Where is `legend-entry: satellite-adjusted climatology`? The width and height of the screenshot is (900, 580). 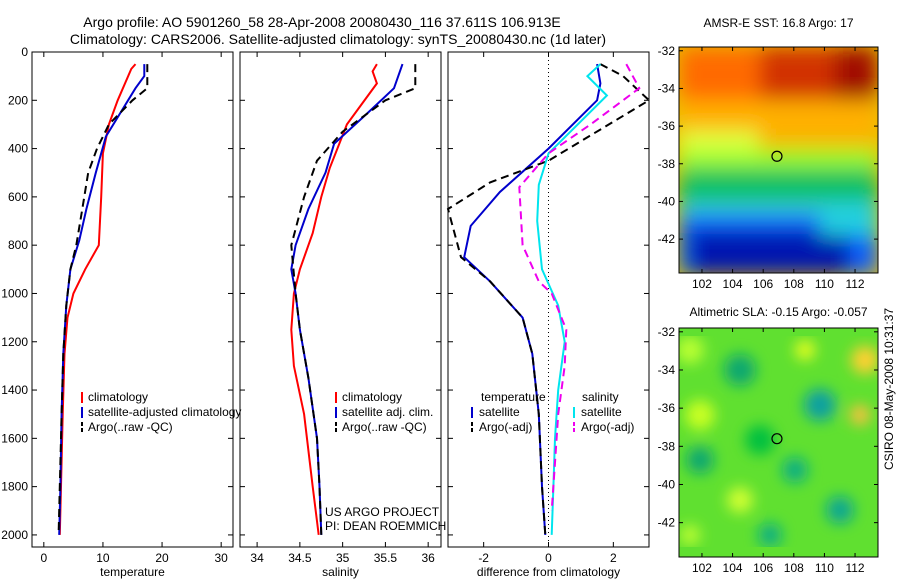 legend-entry: satellite-adjusted climatology is located at coordinates (164, 412).